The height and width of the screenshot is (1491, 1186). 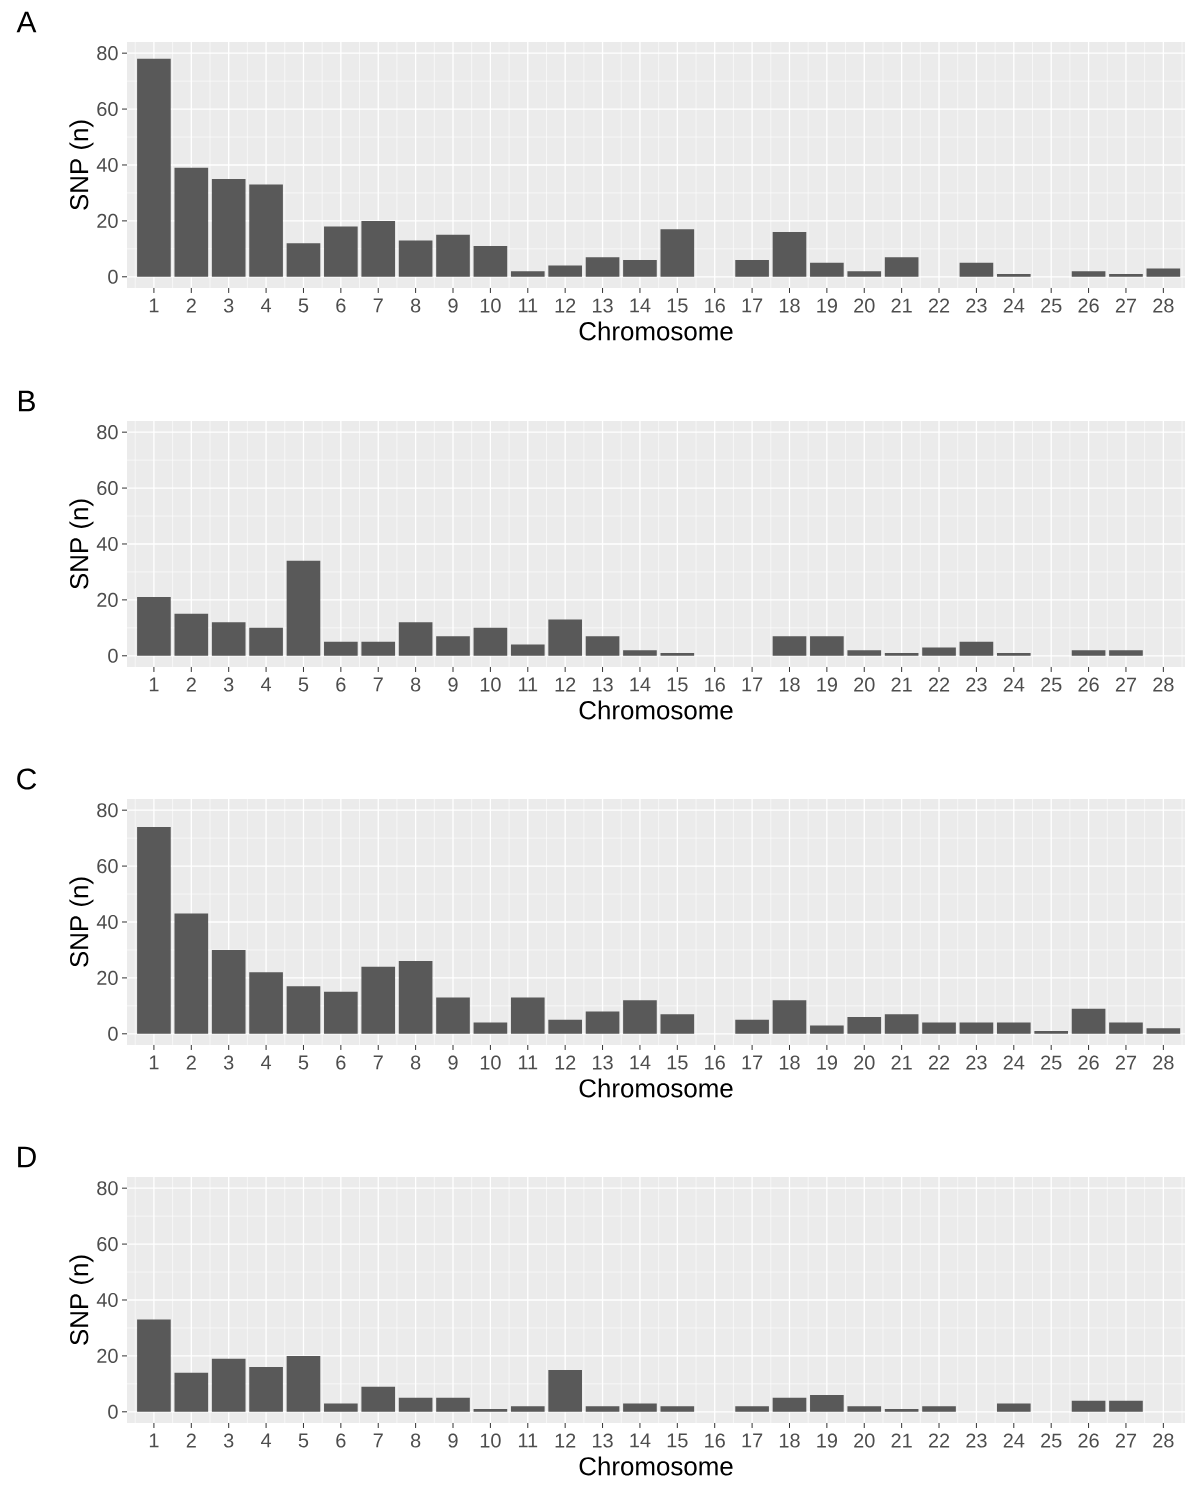 I want to click on x-tick-label: 14, so click(x=640, y=1062).